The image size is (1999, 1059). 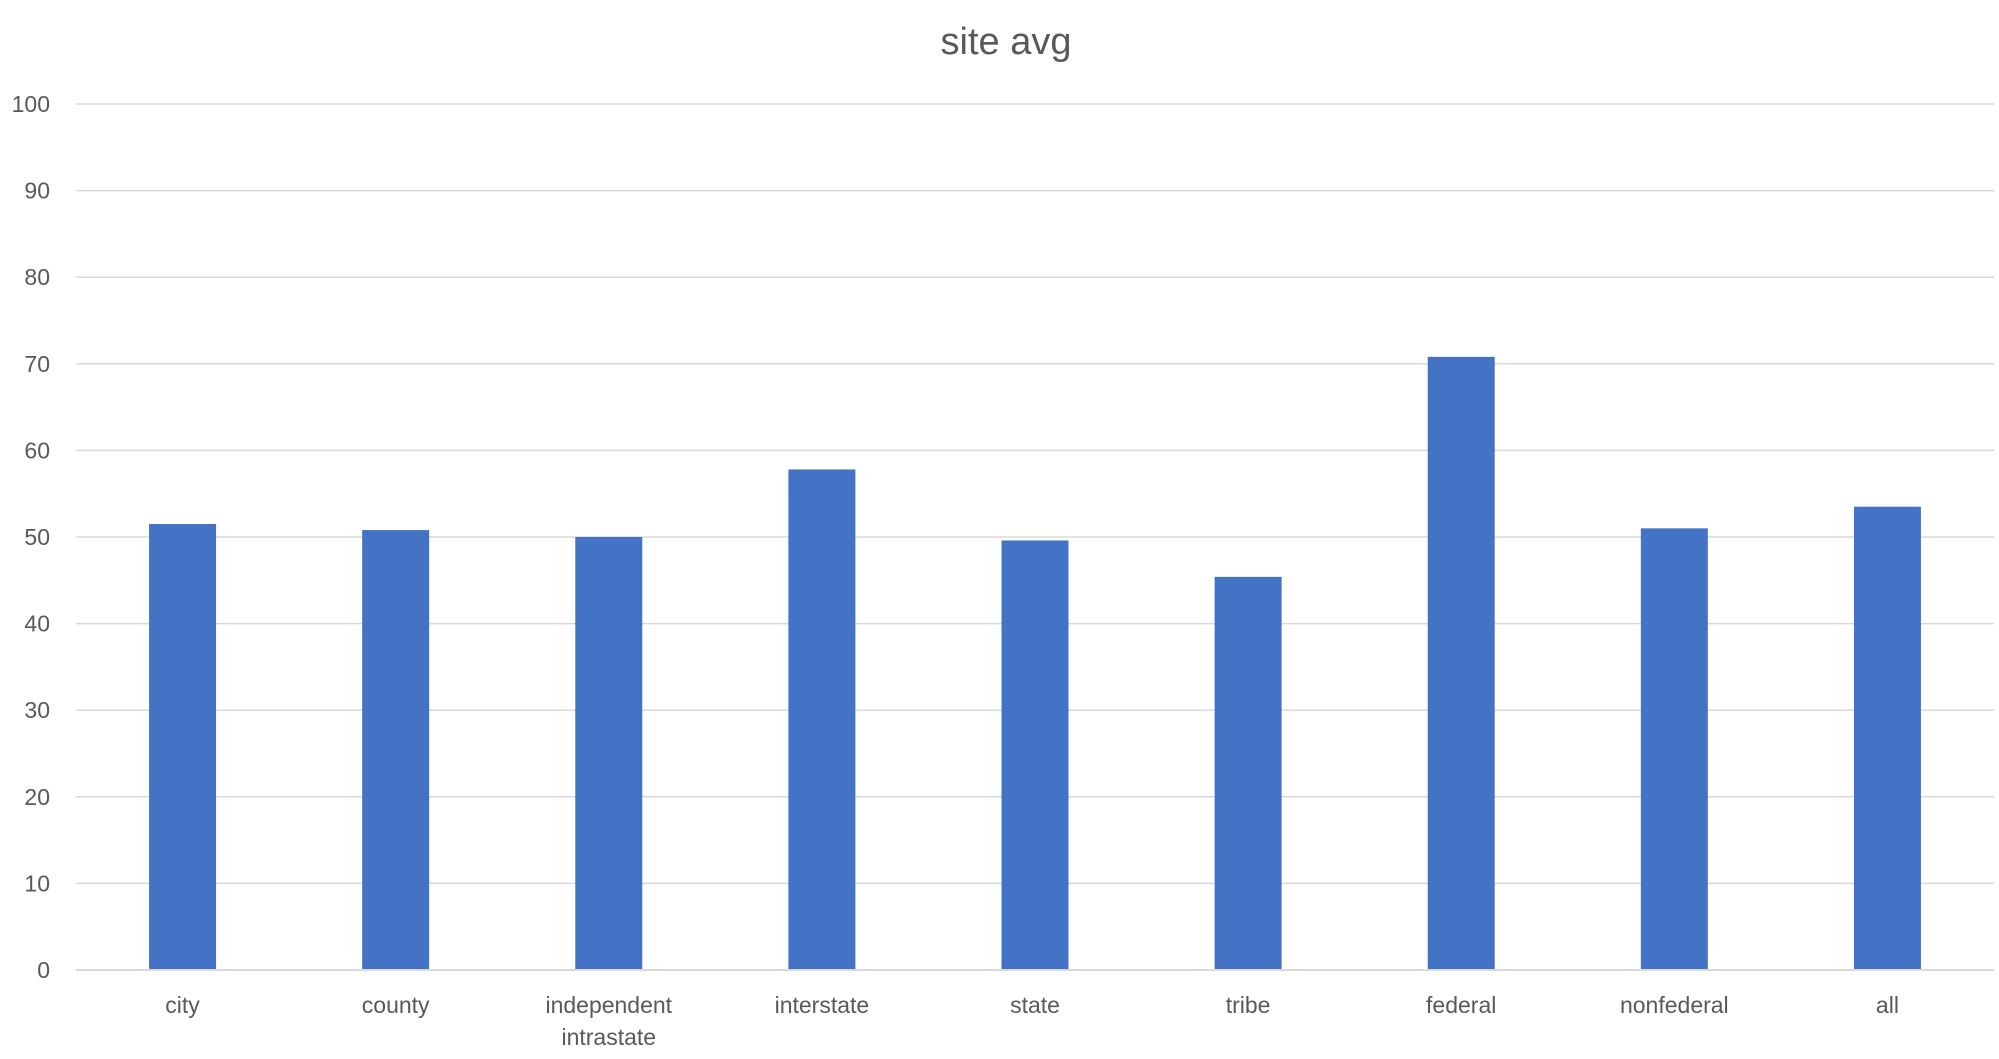 I want to click on bar-city, so click(x=183, y=747).